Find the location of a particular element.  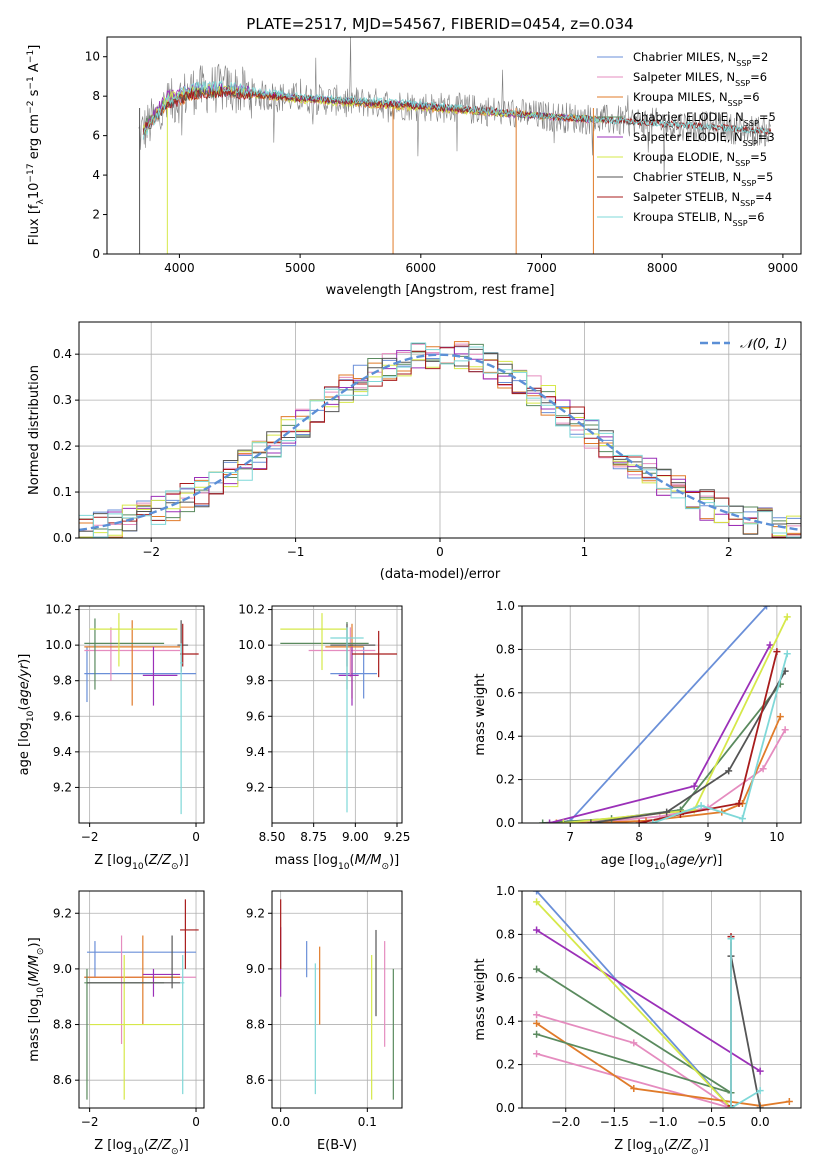

x-tick-label: −2 is located at coordinates (90, 837).